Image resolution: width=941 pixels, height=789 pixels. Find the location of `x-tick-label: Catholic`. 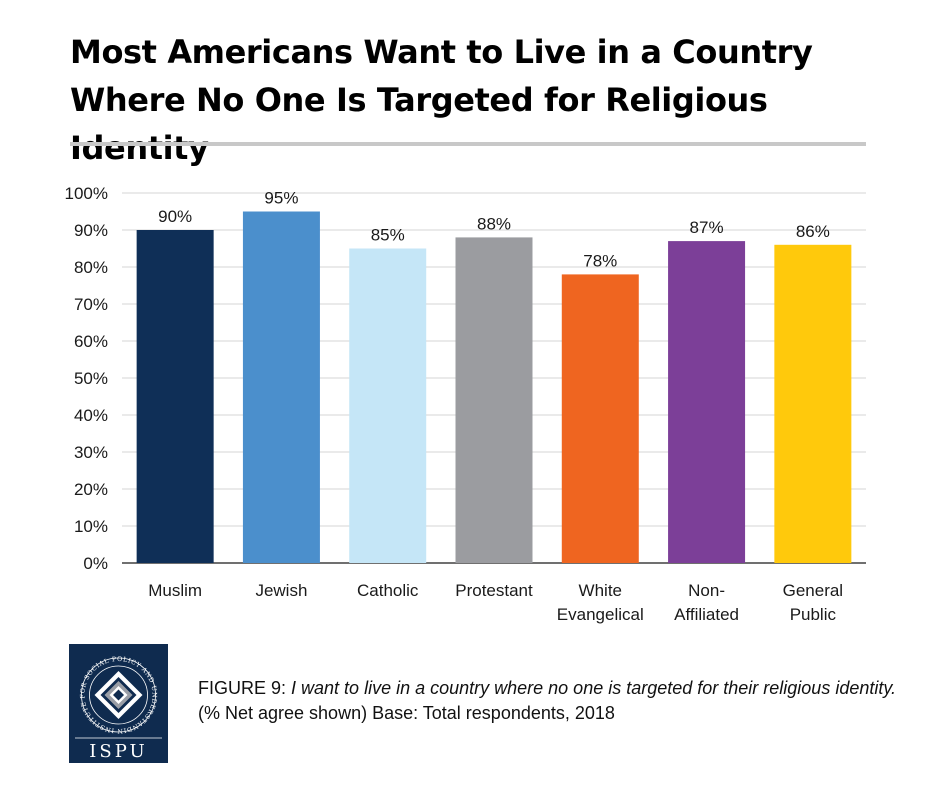

x-tick-label: Catholic is located at coordinates (388, 590).